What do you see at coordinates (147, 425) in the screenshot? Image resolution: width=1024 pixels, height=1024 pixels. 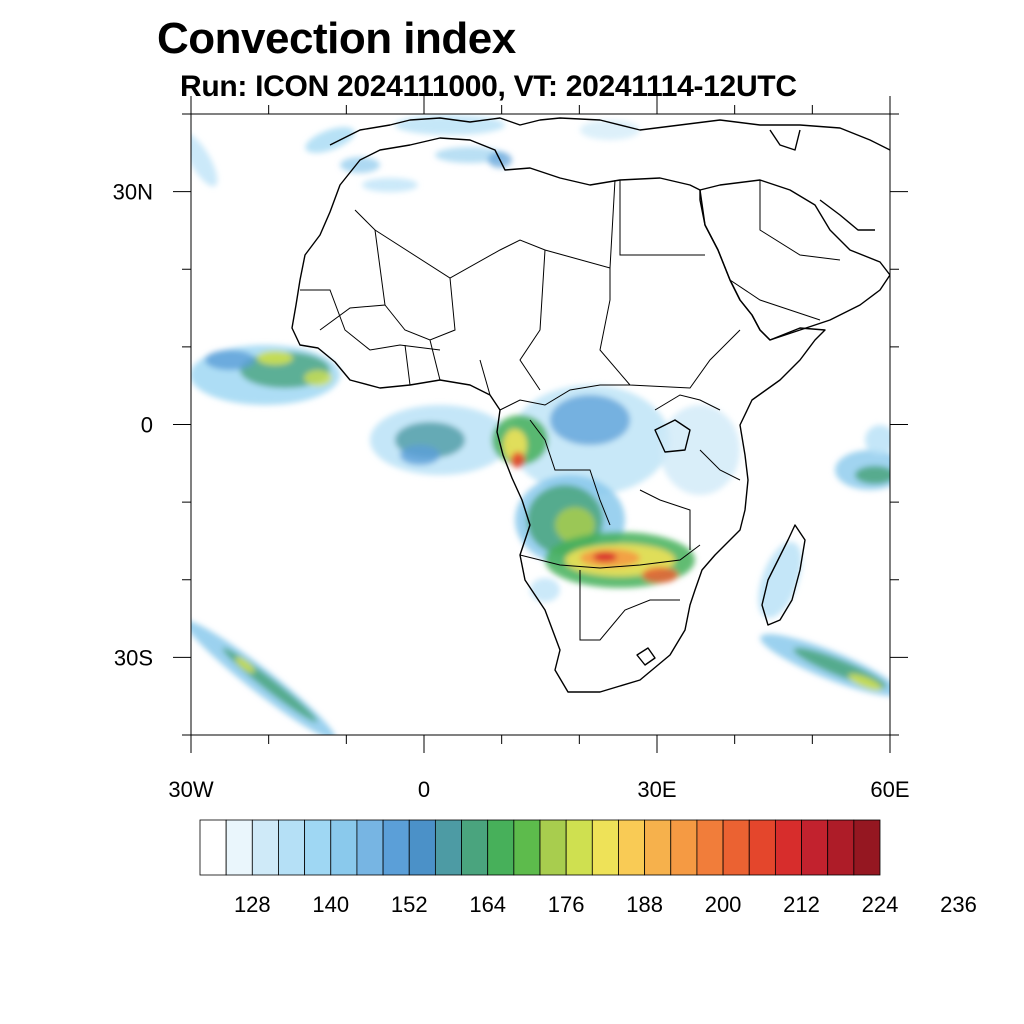 I see `lat-tick-label: 0` at bounding box center [147, 425].